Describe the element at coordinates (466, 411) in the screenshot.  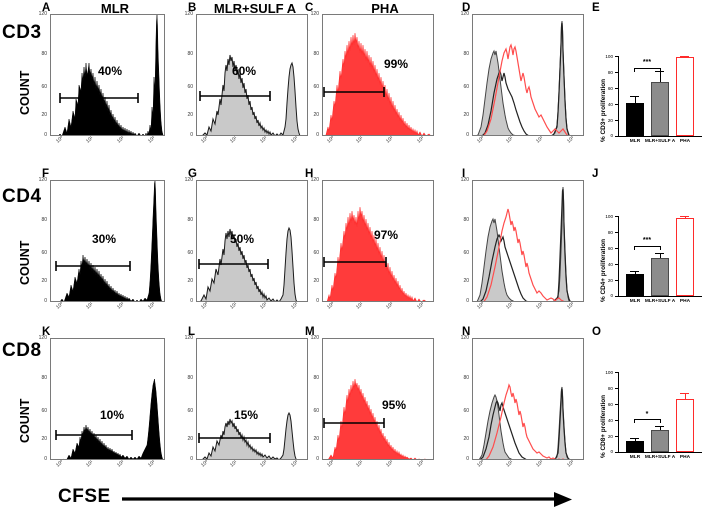
I see `panel-n-ytick-60: 60` at that location.